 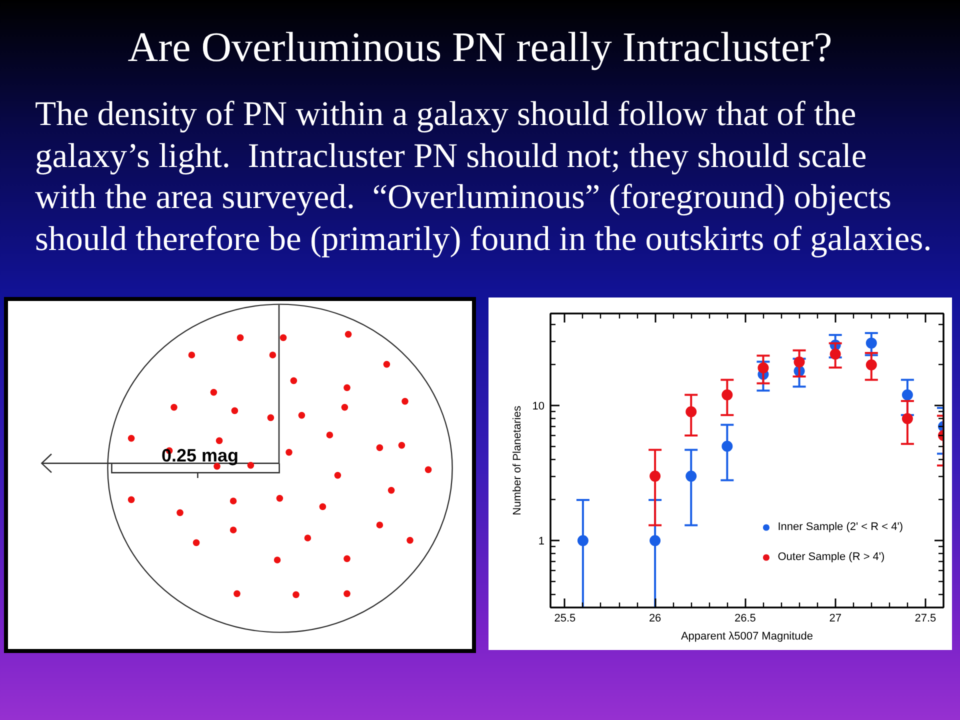 I want to click on x-tick-label: 26.5, so click(x=745, y=618).